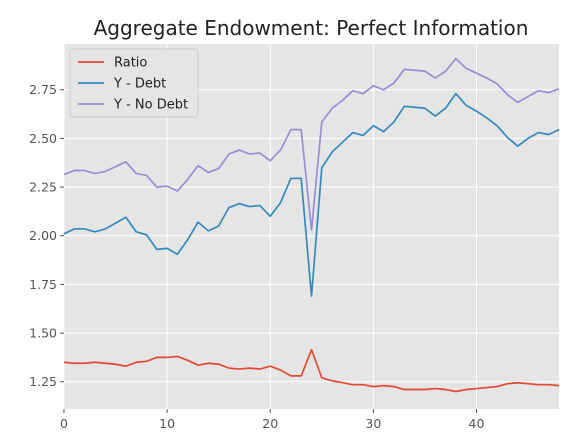  Describe the element at coordinates (477, 423) in the screenshot. I see `x-tick-label: 40` at that location.